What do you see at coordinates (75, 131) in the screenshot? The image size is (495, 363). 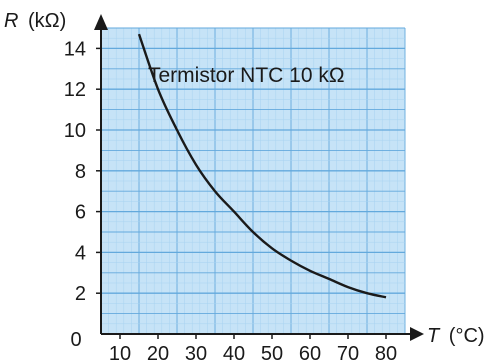 I see `y-tick-label: 10` at bounding box center [75, 131].